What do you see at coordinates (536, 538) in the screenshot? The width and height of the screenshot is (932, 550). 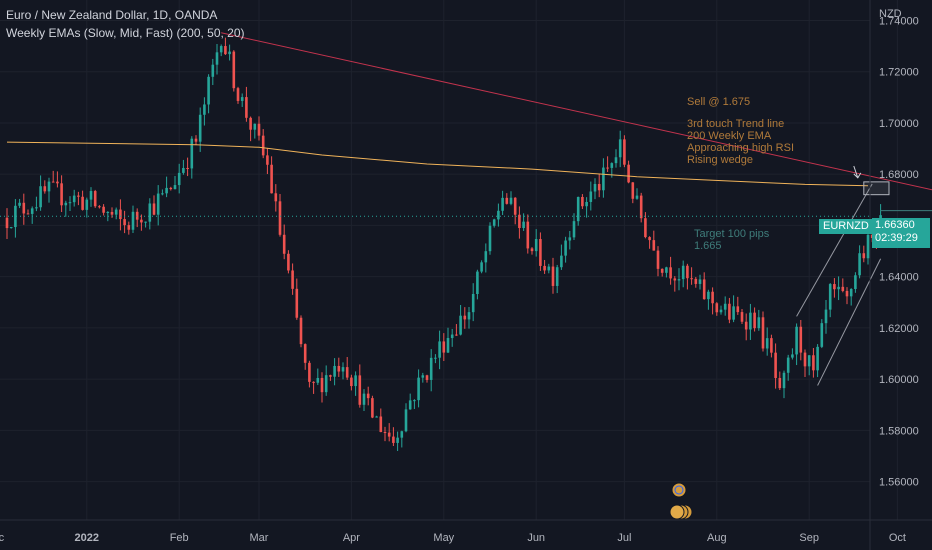 I see `x-tick-label: Jun` at bounding box center [536, 538].